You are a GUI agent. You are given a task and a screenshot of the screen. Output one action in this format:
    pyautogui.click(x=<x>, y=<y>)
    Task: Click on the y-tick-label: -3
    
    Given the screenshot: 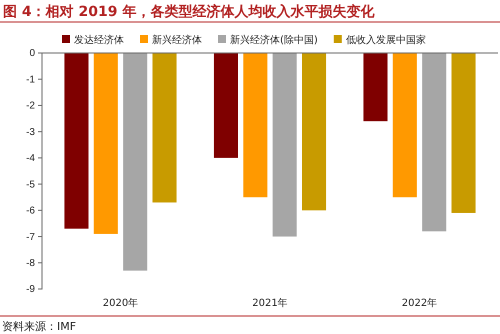 What is the action you would take?
    pyautogui.click(x=31, y=132)
    